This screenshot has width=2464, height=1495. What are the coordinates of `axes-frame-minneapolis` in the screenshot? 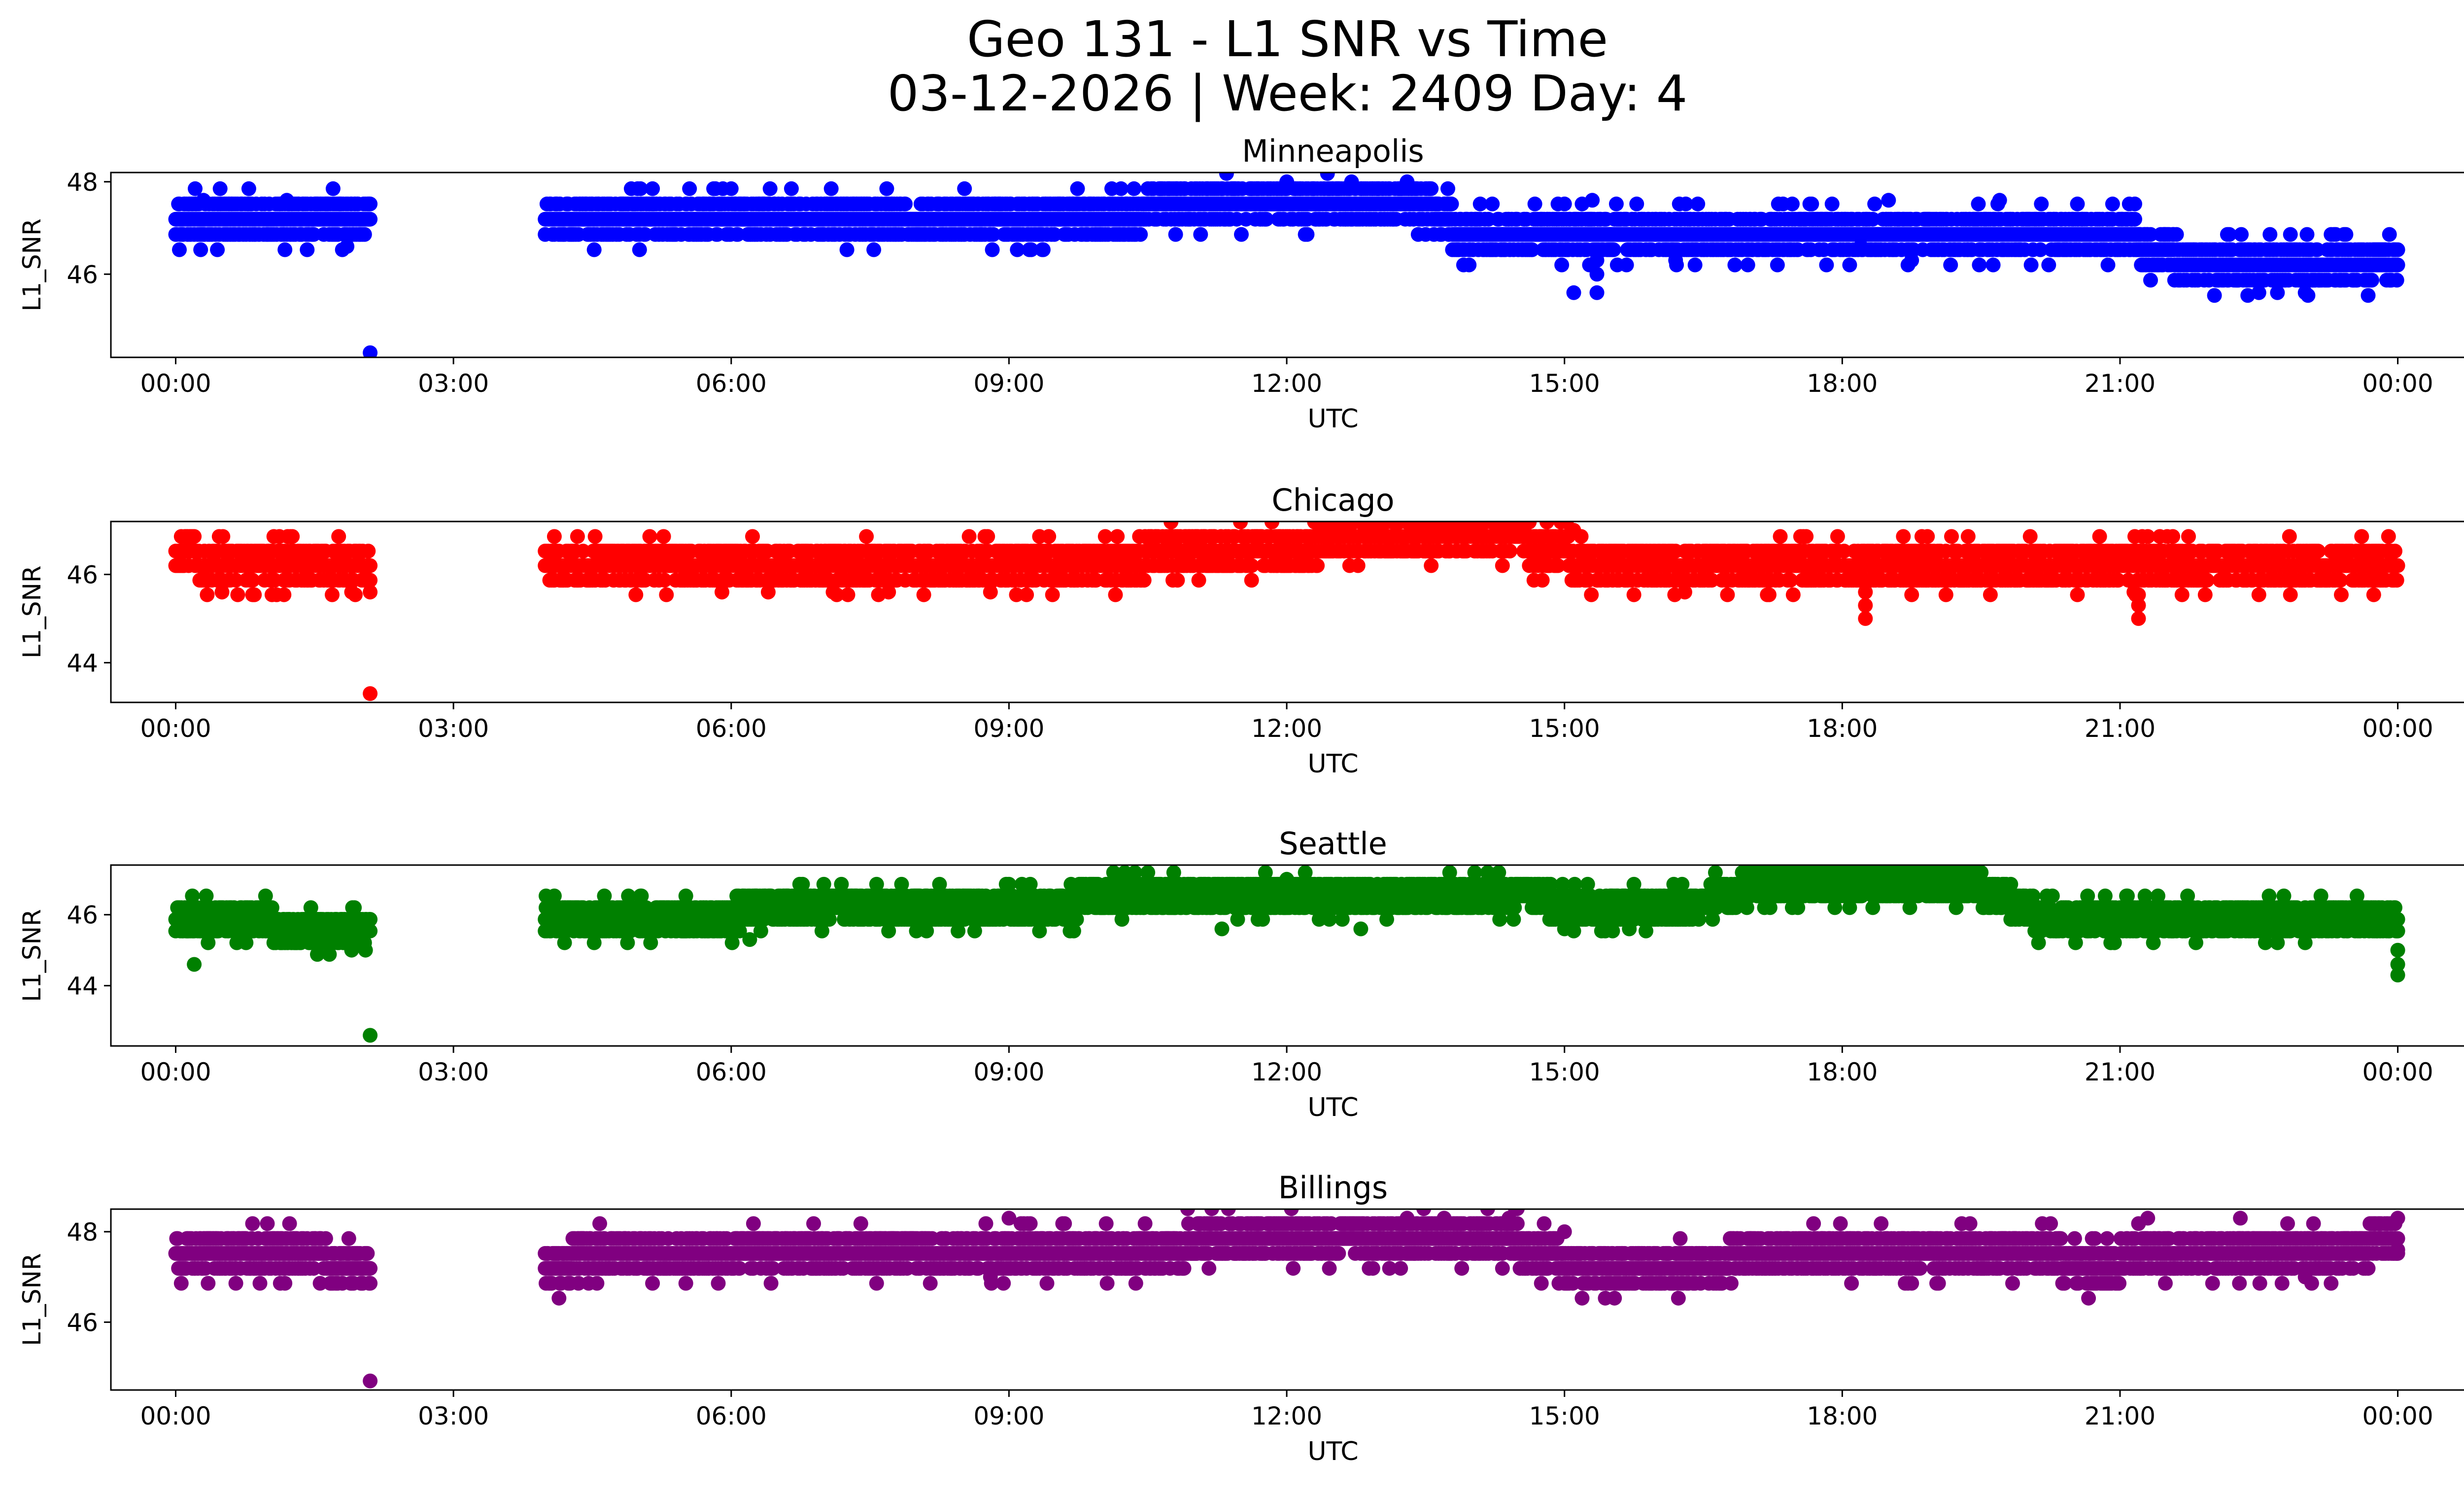 It's located at (1287, 265).